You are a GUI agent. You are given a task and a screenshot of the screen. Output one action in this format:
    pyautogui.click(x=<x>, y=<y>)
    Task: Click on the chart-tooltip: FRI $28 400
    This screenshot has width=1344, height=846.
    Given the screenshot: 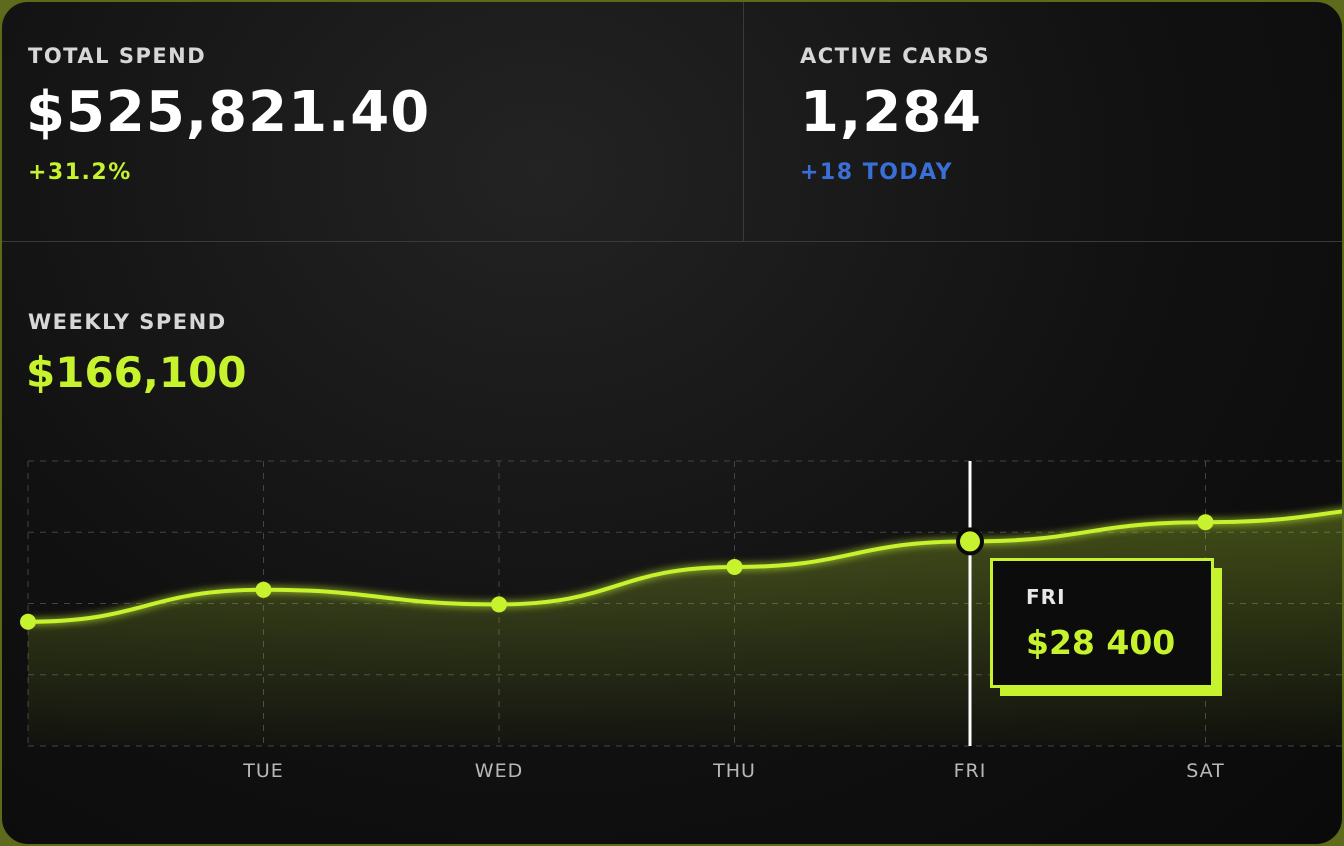 What is the action you would take?
    pyautogui.click(x=1102, y=623)
    